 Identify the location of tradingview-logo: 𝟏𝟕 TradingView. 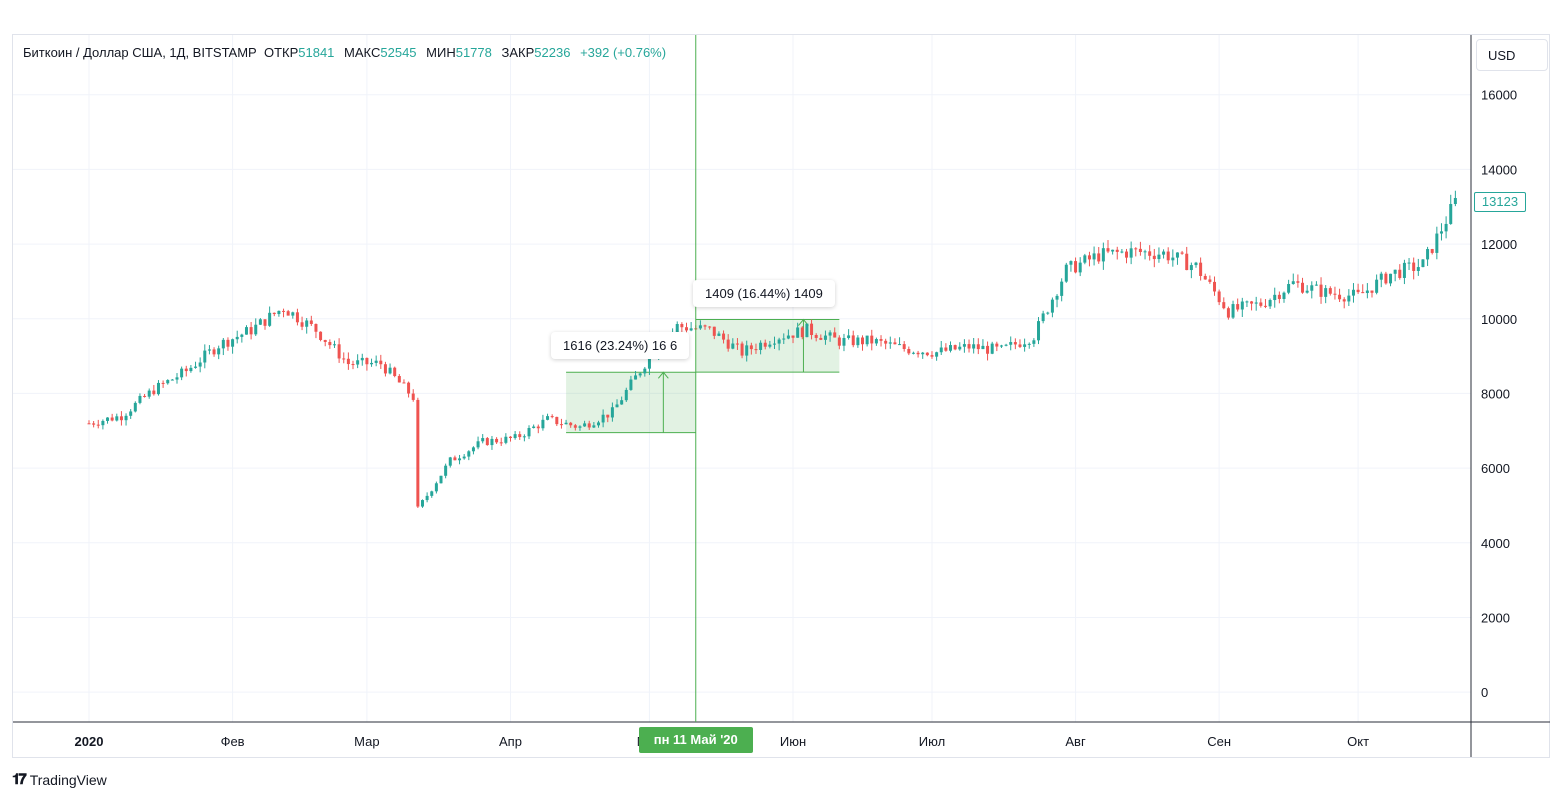
(59, 779).